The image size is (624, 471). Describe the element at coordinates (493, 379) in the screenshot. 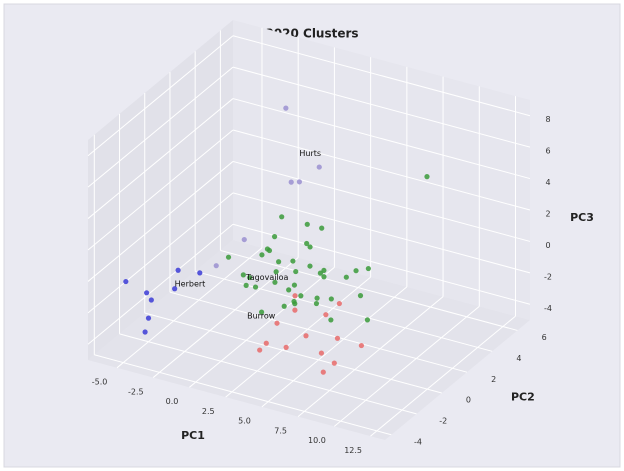

I see `y-tick-label: 2` at that location.